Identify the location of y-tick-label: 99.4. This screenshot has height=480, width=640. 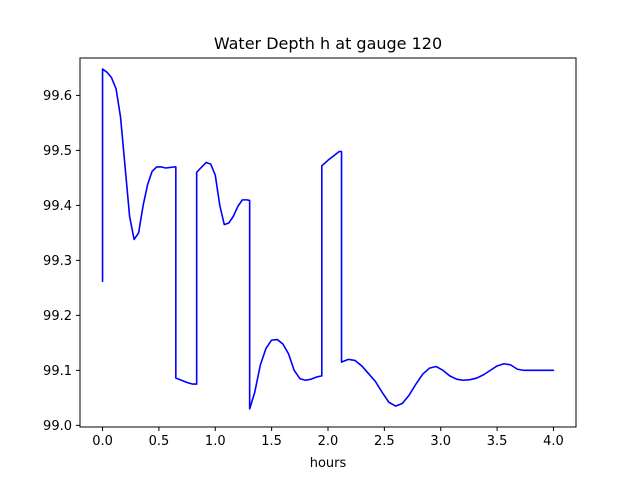
(57, 206).